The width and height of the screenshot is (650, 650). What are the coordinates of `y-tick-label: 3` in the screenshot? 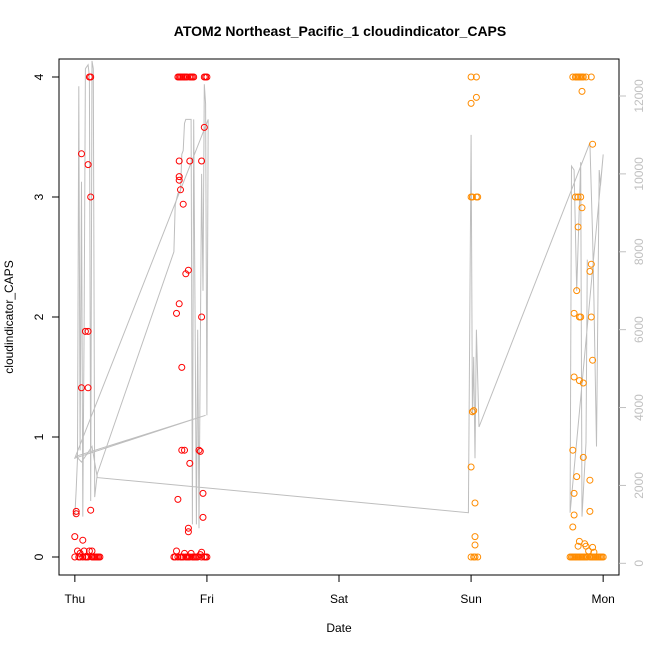 It's located at (39, 196).